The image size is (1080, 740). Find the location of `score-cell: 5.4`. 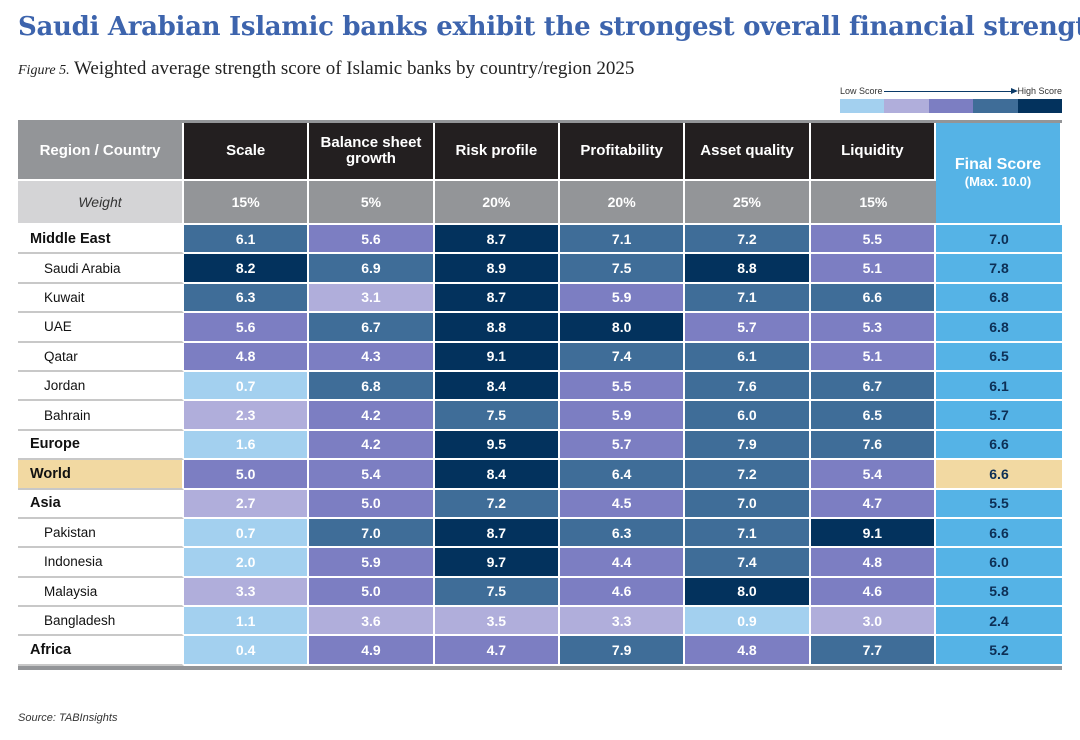

score-cell: 5.4 is located at coordinates (873, 475).